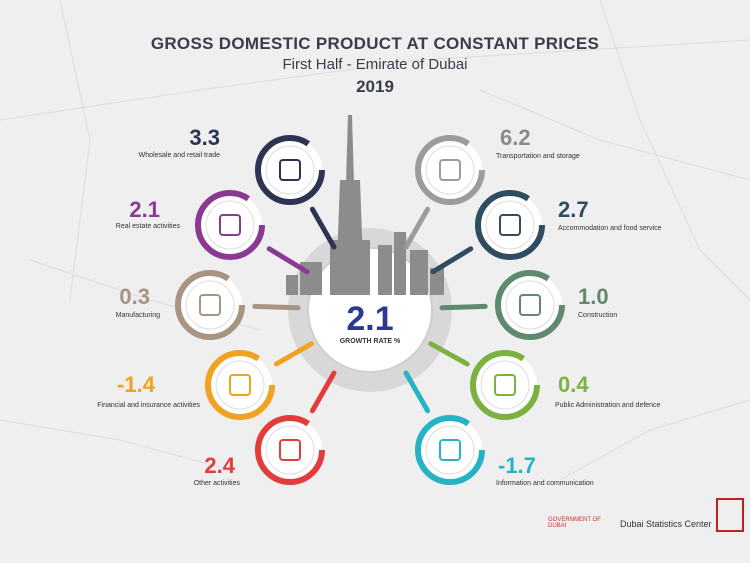 This screenshot has height=563, width=750. Describe the element at coordinates (147, 226) in the screenshot. I see `label-real-estate: Real estate activities` at that location.